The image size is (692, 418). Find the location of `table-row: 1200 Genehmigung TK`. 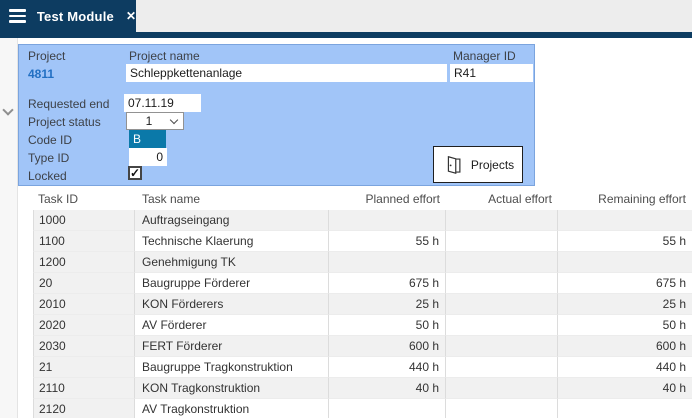

table-row: 1200 Genehmigung TK is located at coordinates (362, 262).